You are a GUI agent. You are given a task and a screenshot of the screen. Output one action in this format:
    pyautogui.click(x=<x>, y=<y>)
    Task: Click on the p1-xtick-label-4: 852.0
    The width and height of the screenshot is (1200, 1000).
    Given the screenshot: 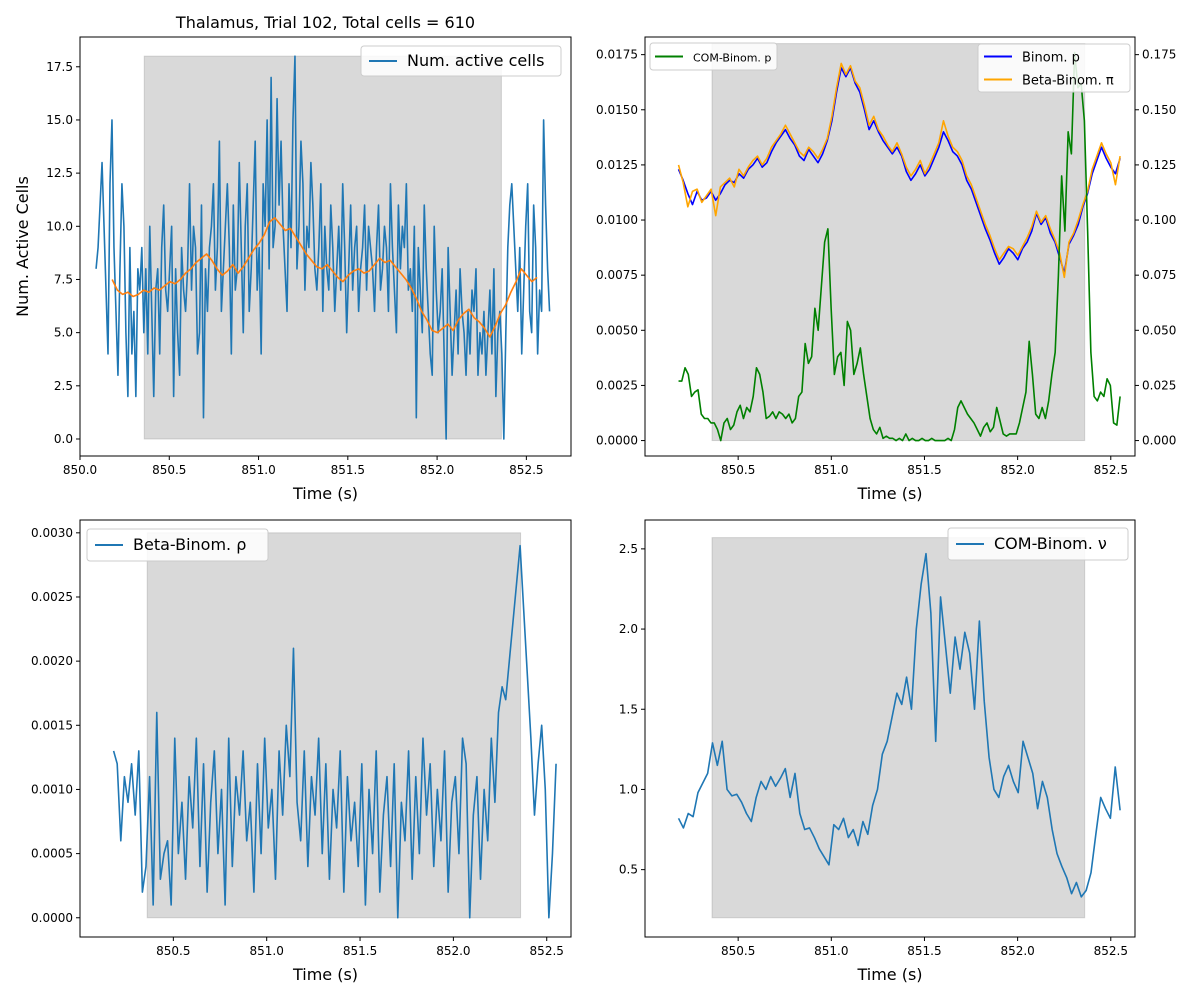 What is the action you would take?
    pyautogui.click(x=437, y=470)
    